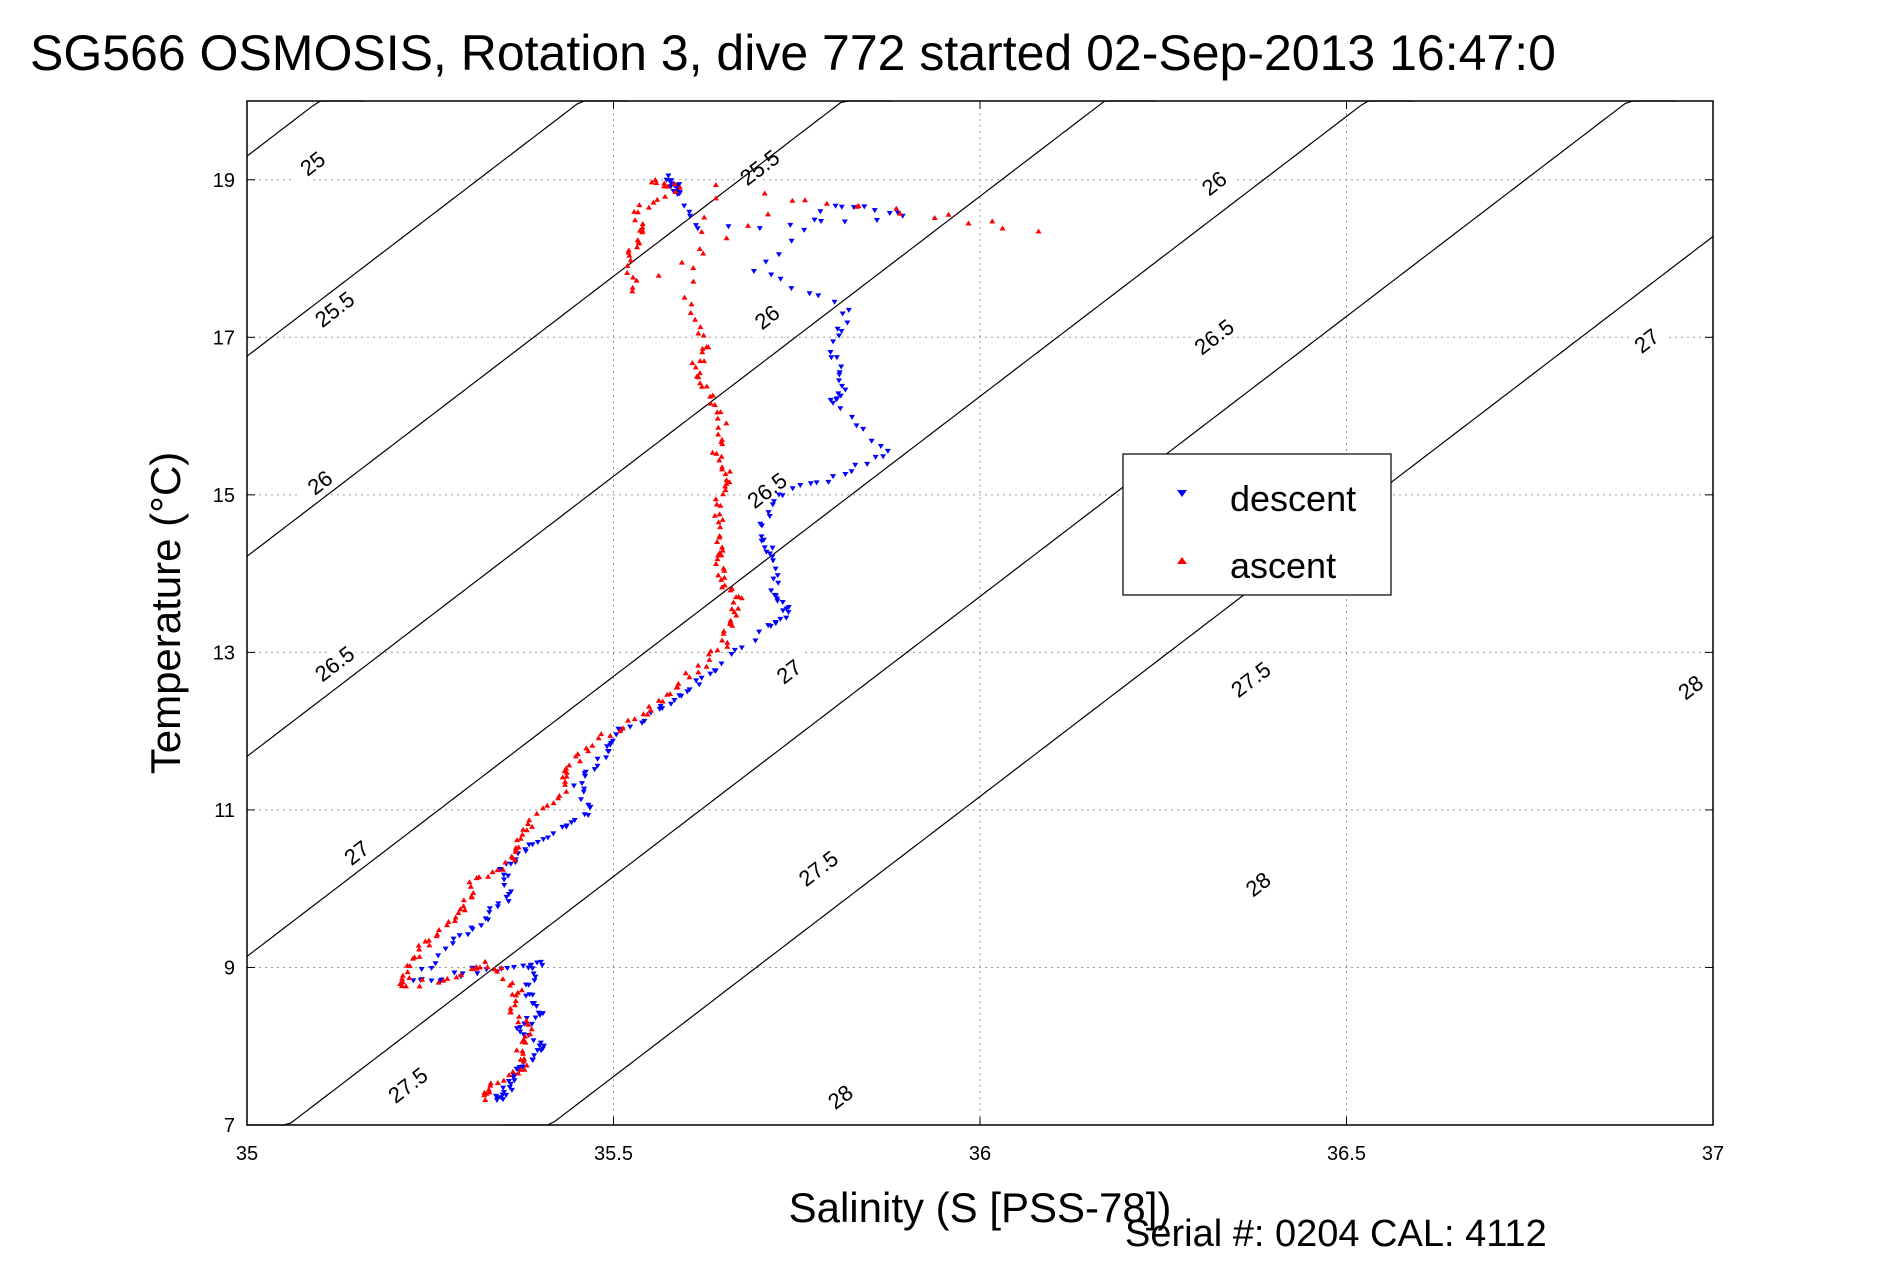 The height and width of the screenshot is (1262, 1891). What do you see at coordinates (224, 653) in the screenshot?
I see `y-tick-label: 13` at bounding box center [224, 653].